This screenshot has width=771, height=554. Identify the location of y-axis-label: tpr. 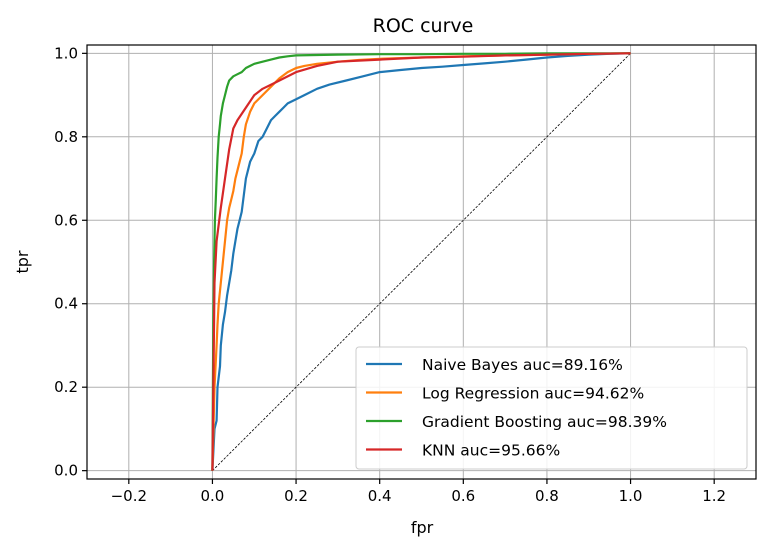
(22, 261).